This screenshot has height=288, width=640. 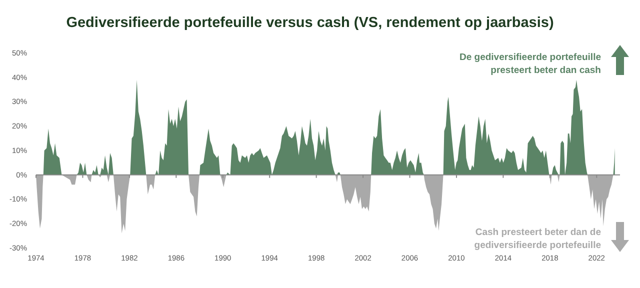 What do you see at coordinates (310, 23) in the screenshot?
I see `chart-title: Gediversifieerde portefeuille versus cash (VS, rendement op jaarbasis)` at bounding box center [310, 23].